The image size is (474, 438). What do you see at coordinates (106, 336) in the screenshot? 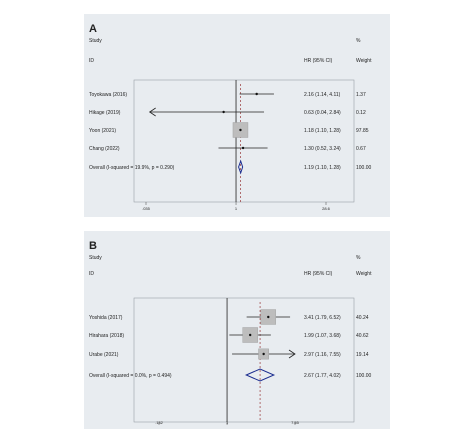
I see `study-name: Hirahara (2018)` at bounding box center [106, 336].